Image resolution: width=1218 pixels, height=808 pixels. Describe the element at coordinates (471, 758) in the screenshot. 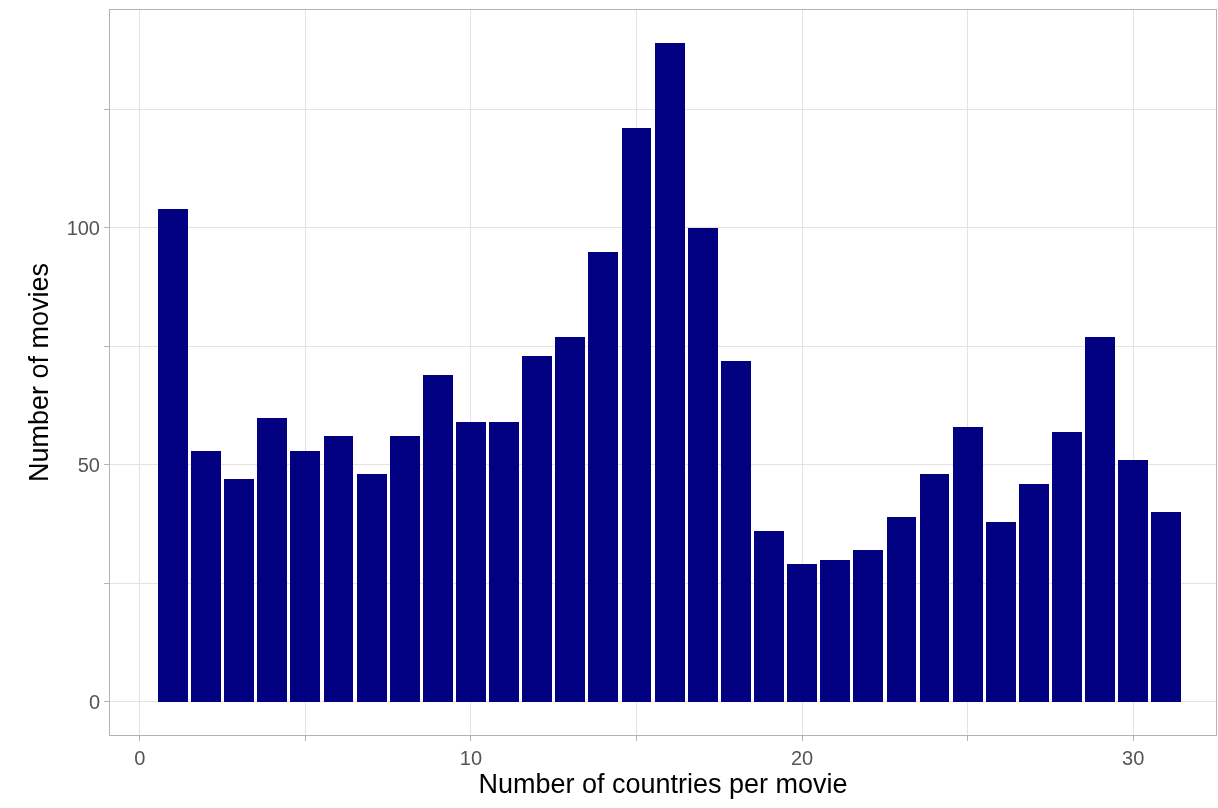

I see `x-tick-label: 10` at that location.